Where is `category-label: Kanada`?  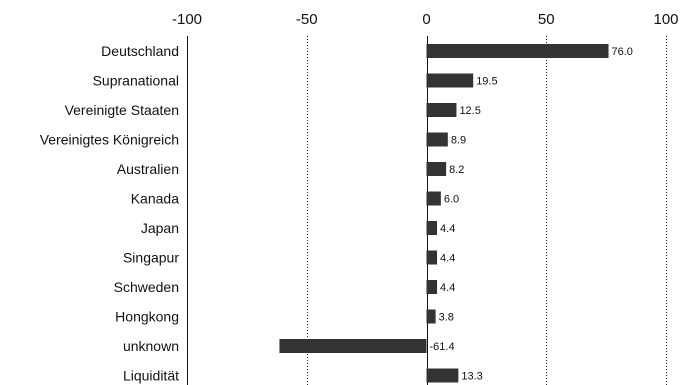
category-label: Kanada is located at coordinates (155, 199).